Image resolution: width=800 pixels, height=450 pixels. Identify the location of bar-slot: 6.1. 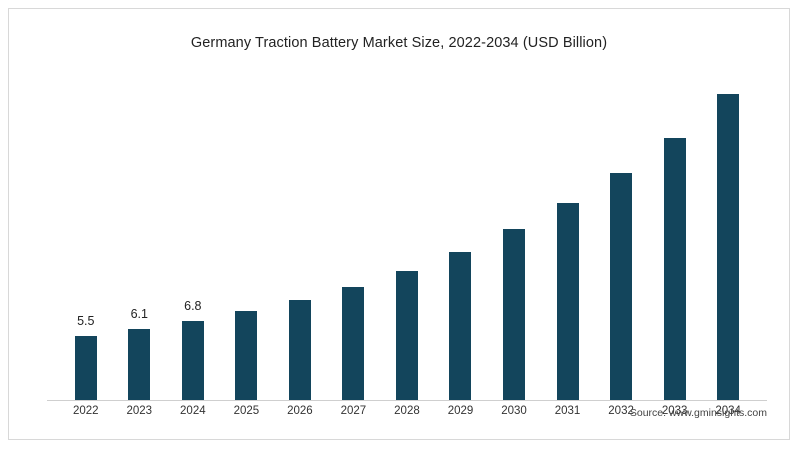
(140, 239).